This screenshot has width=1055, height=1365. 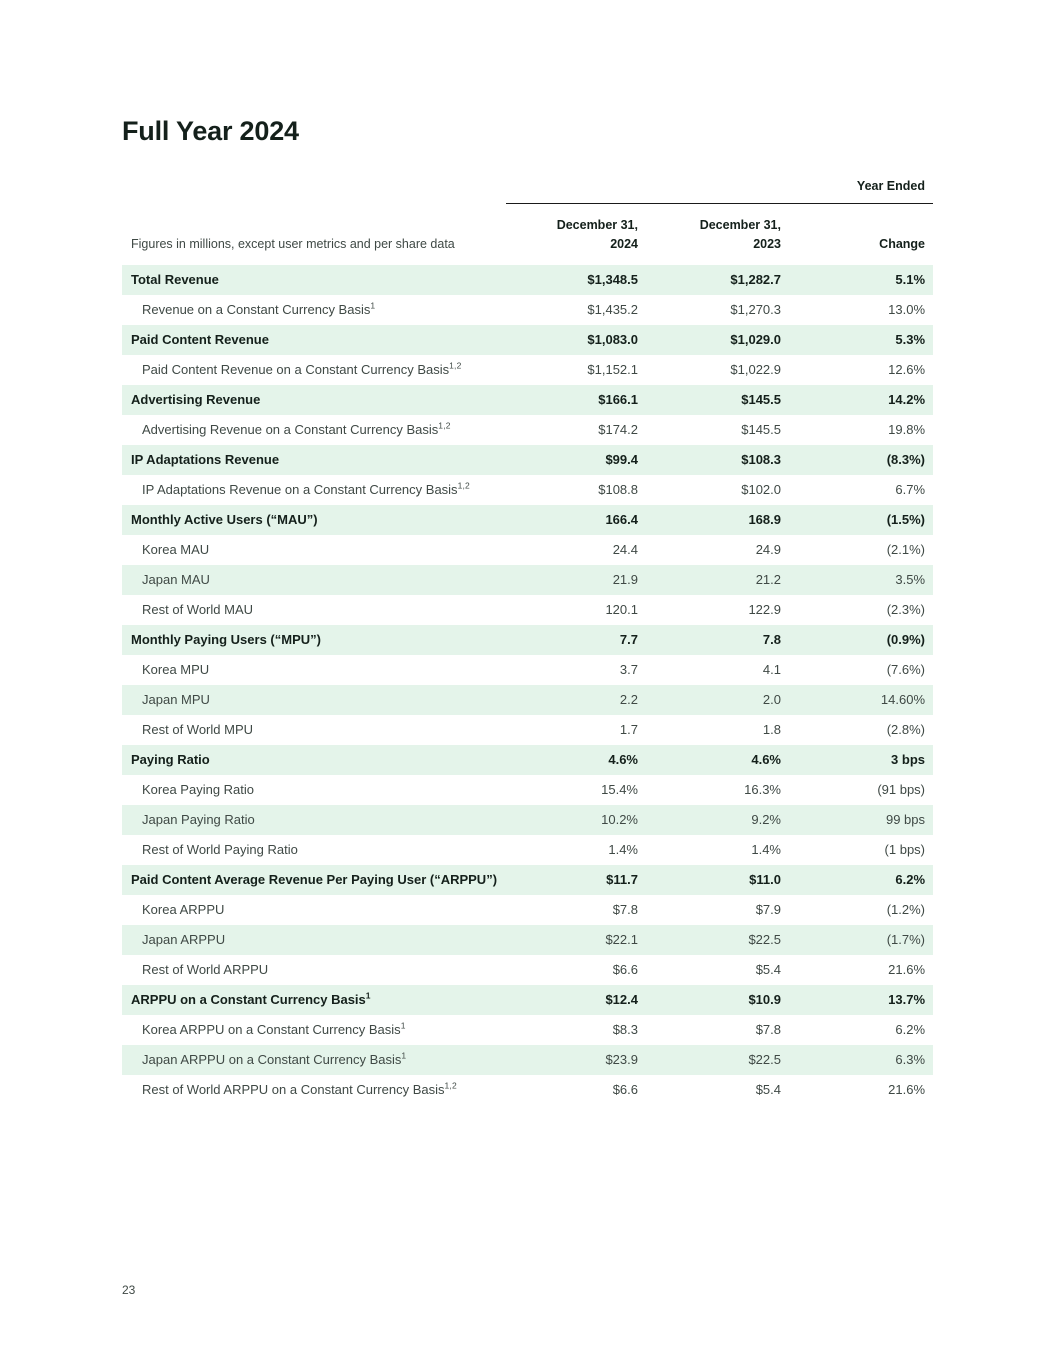 What do you see at coordinates (612, 309) in the screenshot?
I see `row-value-2024: $1,435.2` at bounding box center [612, 309].